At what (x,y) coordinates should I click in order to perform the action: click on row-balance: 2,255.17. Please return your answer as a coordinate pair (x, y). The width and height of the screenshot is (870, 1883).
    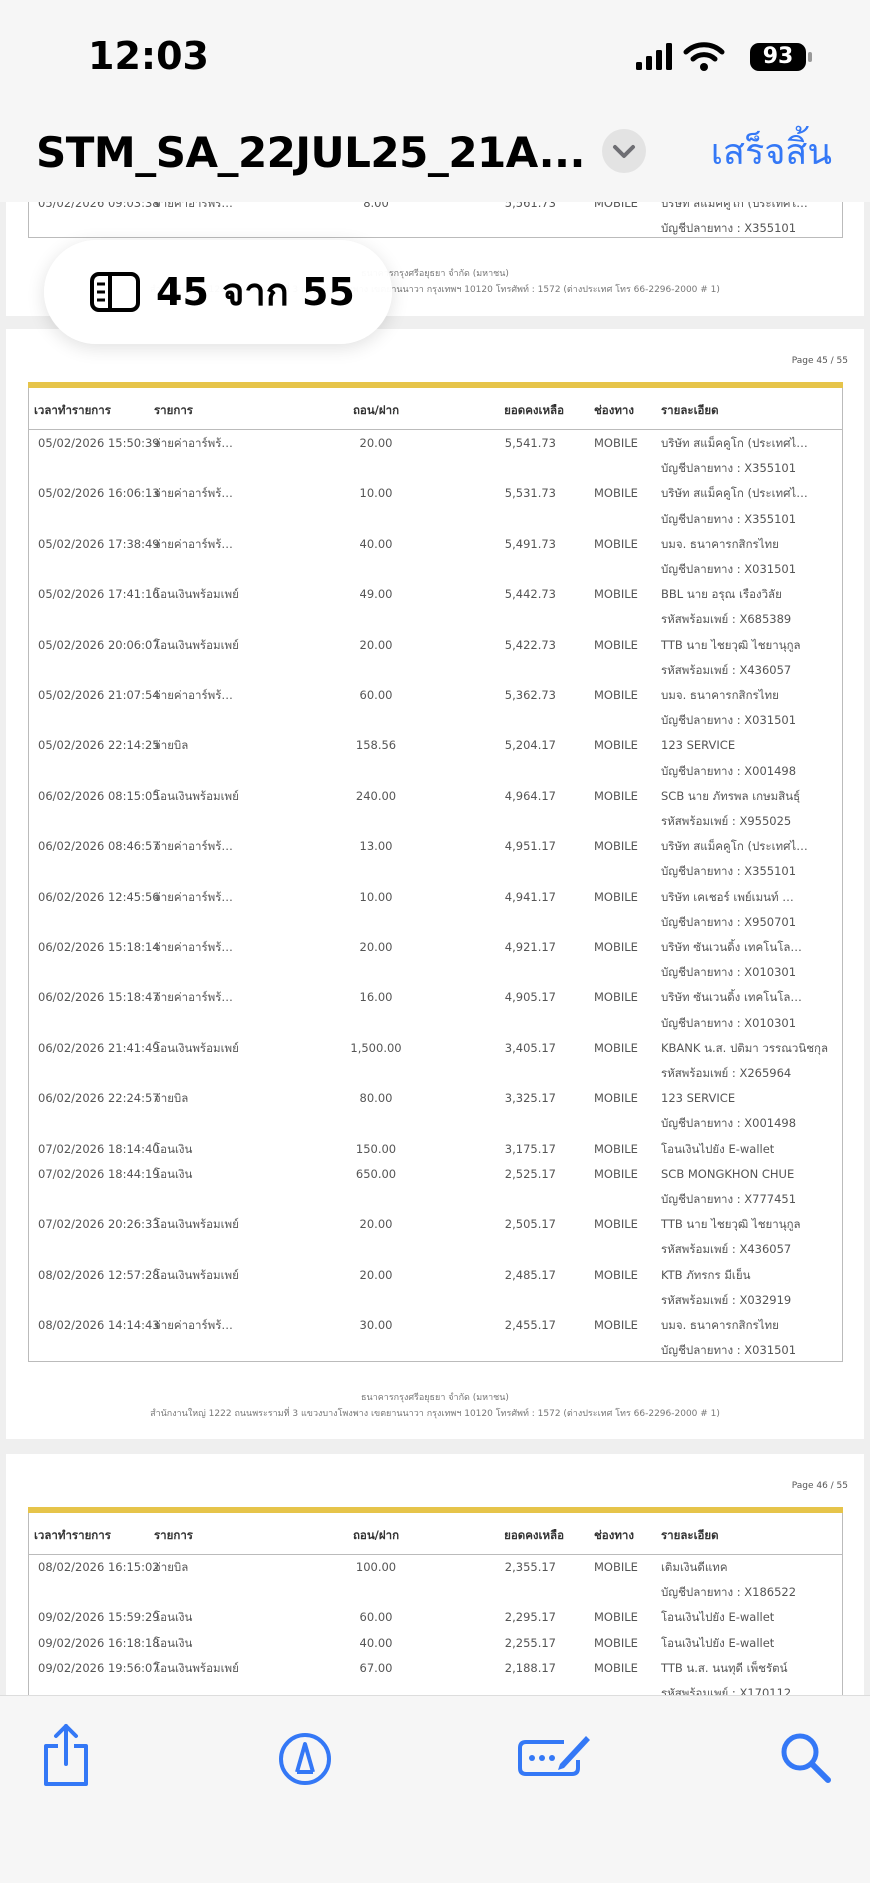
    Looking at the image, I should click on (530, 1642).